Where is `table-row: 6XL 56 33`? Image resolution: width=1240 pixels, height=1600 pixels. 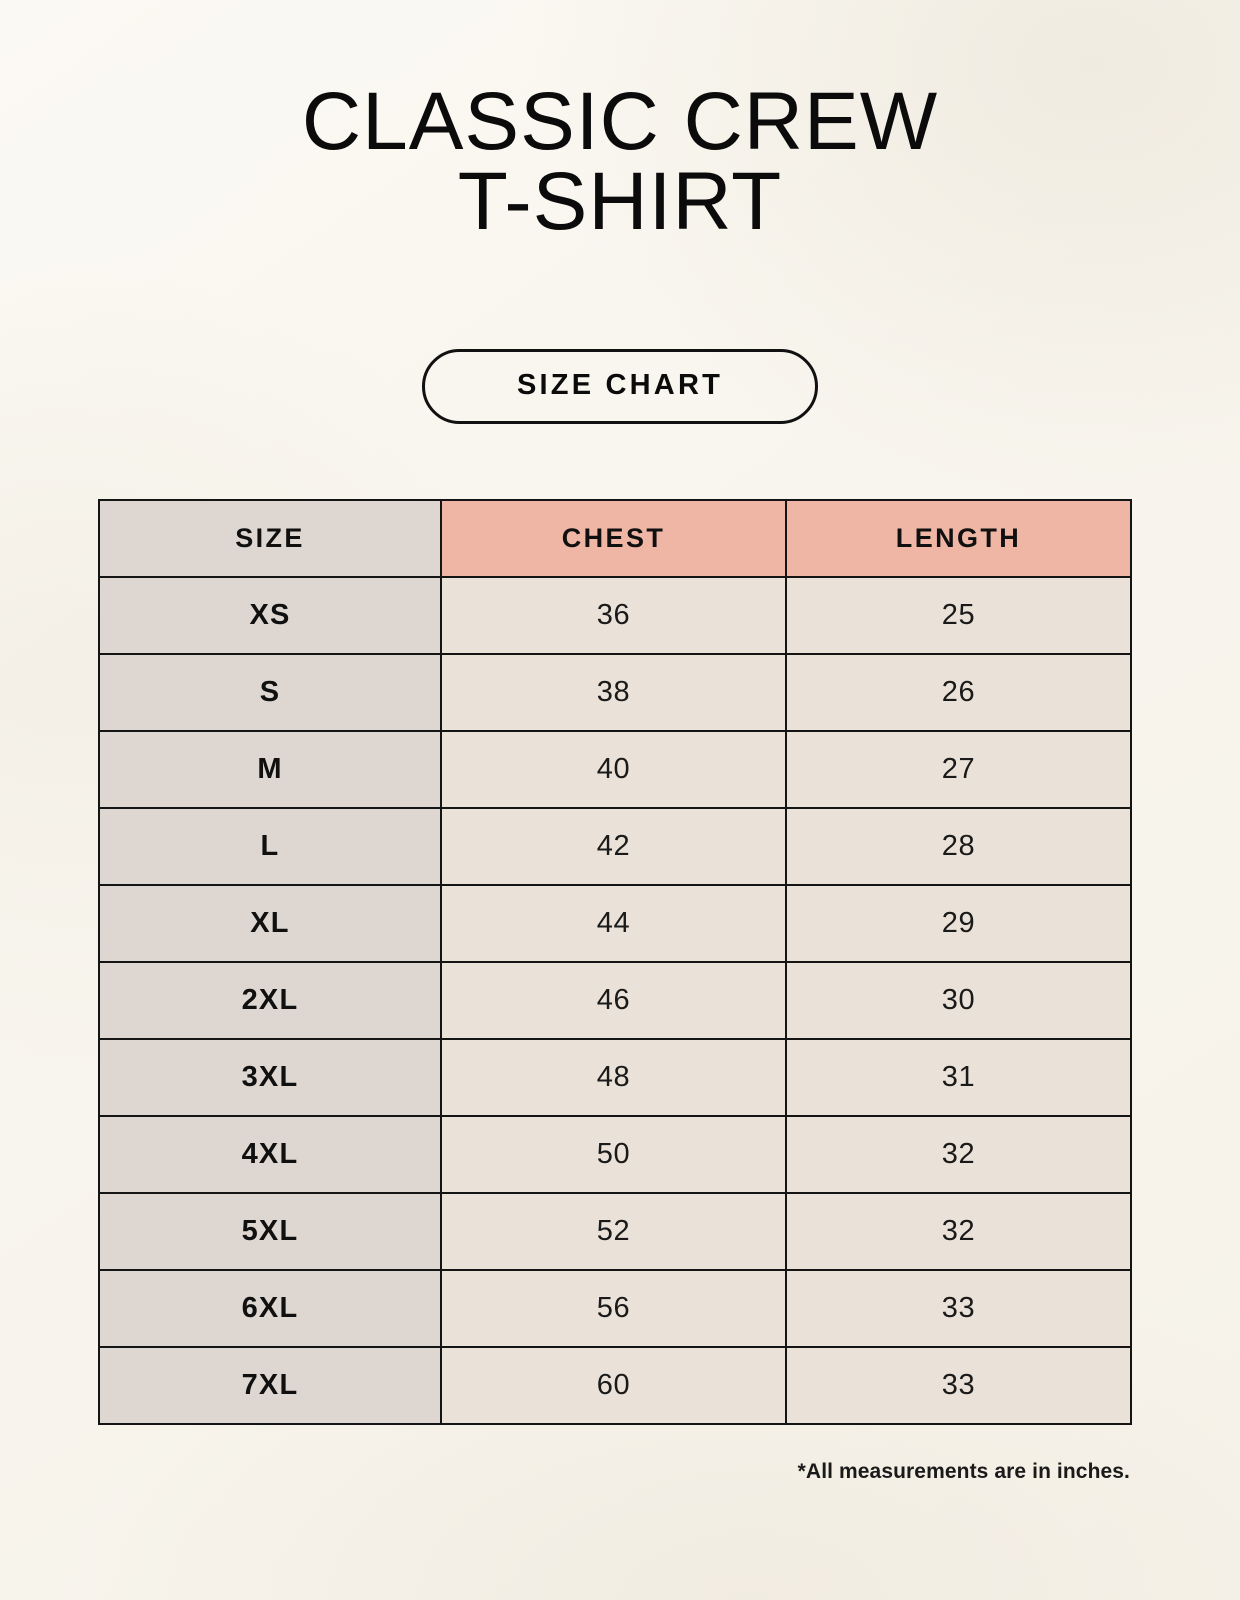 table-row: 6XL 56 33 is located at coordinates (615, 1308).